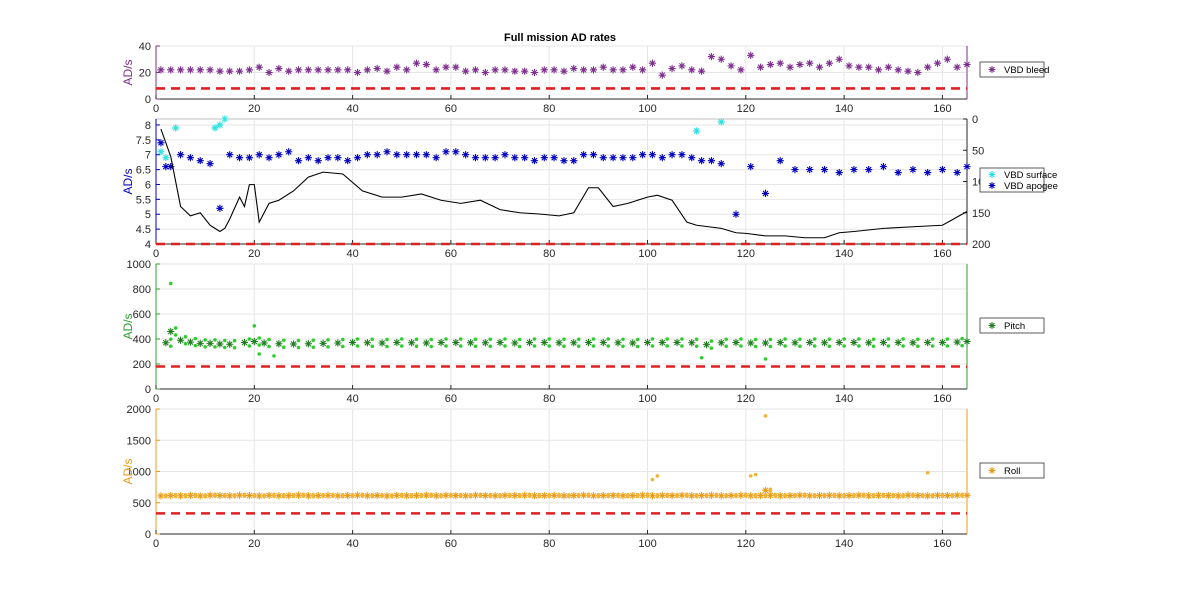 This screenshot has height=601, width=1200. I want to click on legend-box, so click(1012, 69).